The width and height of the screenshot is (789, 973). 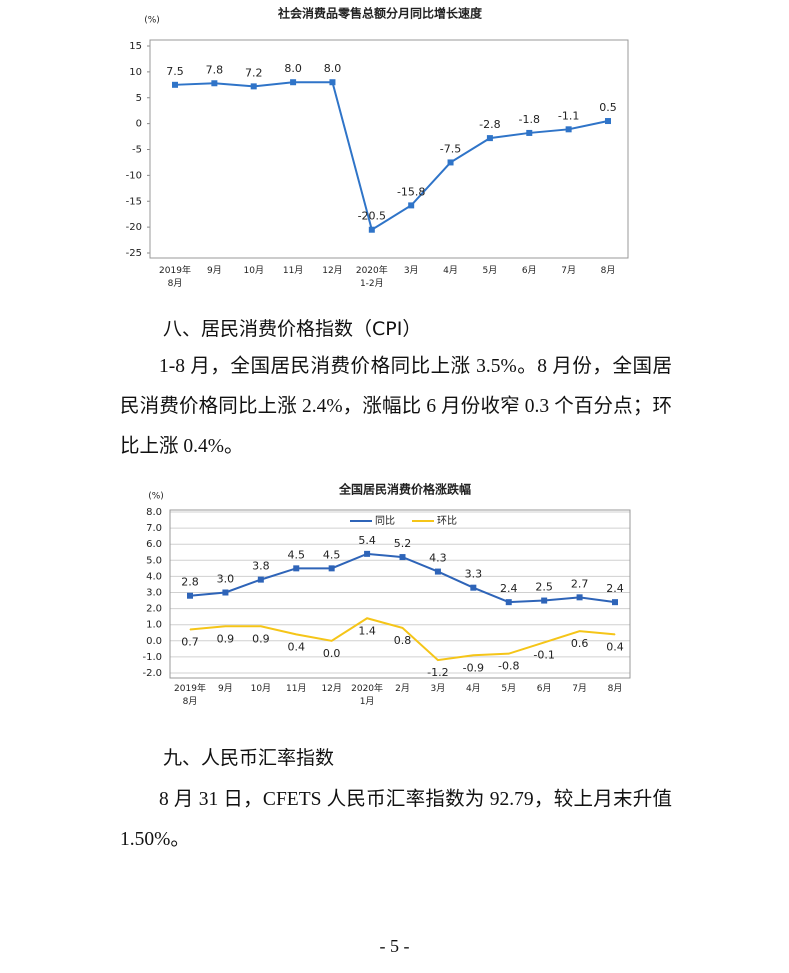 What do you see at coordinates (297, 554) in the screenshot?
I see `data-label: 4.5` at bounding box center [297, 554].